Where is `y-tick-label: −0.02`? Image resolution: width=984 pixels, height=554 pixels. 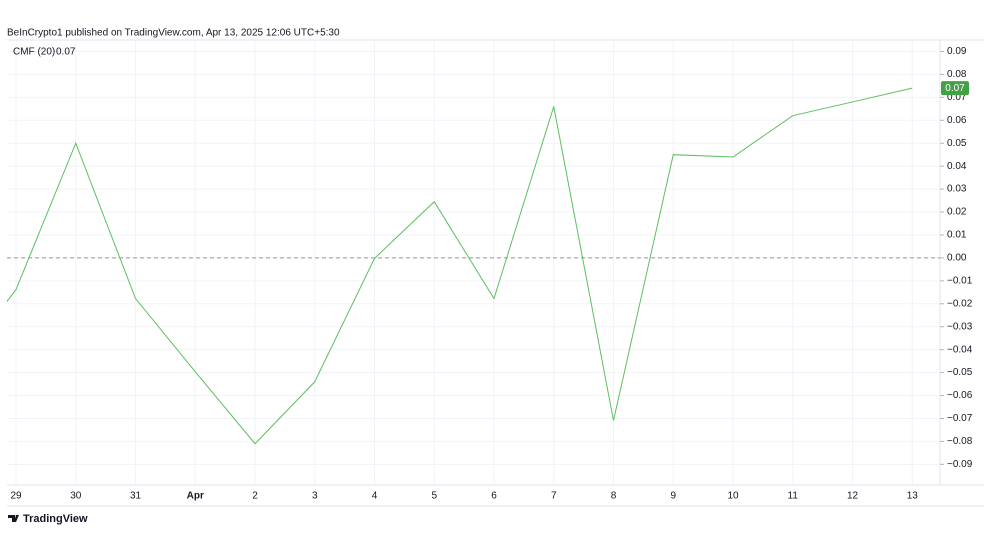
y-tick-label: −0.02 is located at coordinates (960, 303).